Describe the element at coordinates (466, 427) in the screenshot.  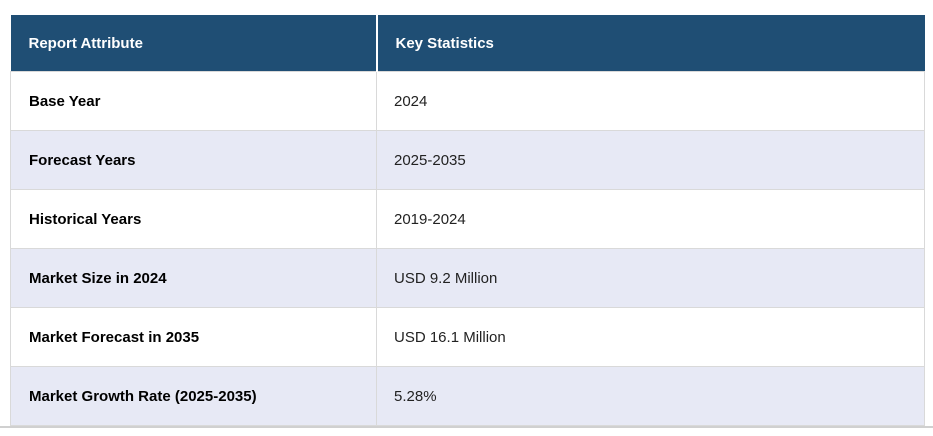
I see `bottom-divider` at that location.